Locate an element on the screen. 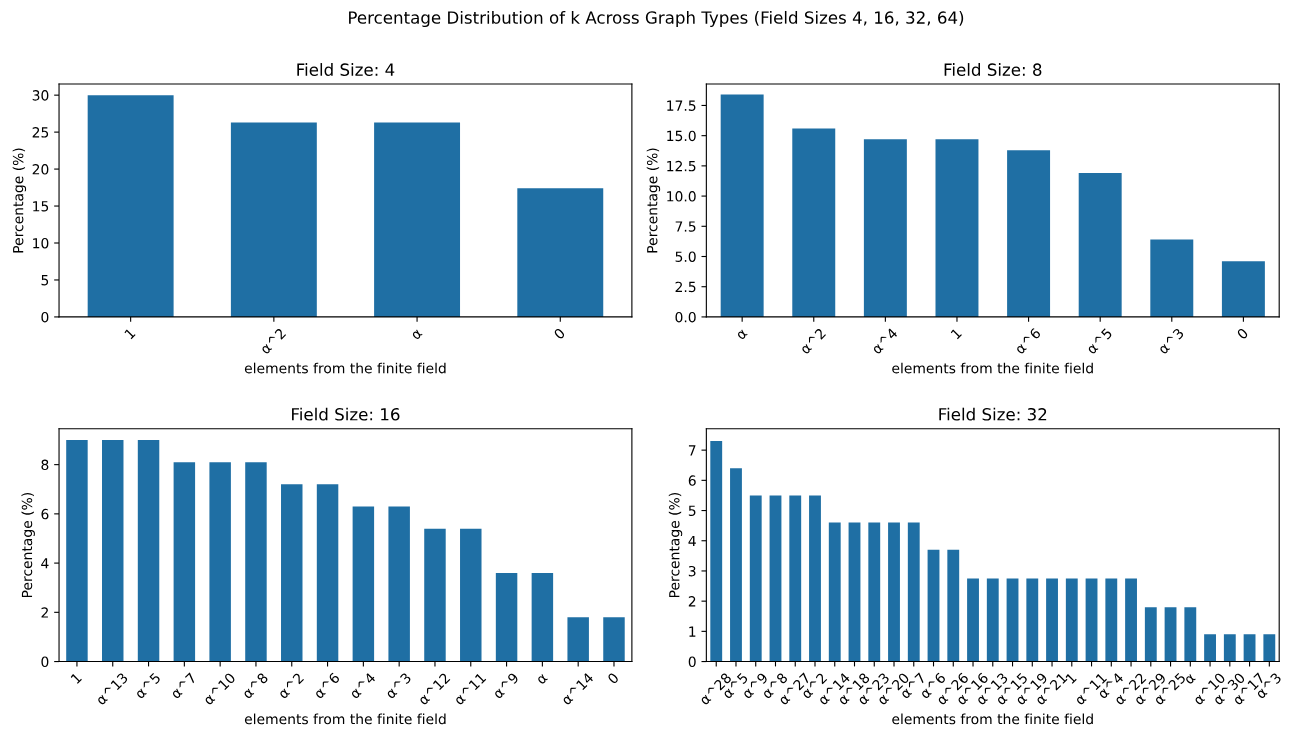 The width and height of the screenshot is (1312, 731). y-tick-label: 15.0 is located at coordinates (681, 136).